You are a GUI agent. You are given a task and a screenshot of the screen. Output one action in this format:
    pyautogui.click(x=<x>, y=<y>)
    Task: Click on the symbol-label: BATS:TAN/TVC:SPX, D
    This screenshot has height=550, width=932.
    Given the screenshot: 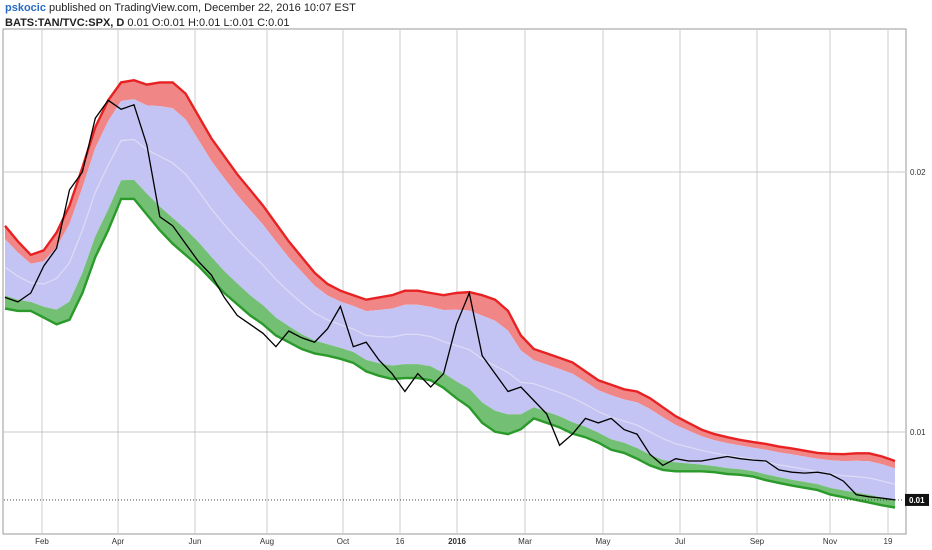 What is the action you would take?
    pyautogui.click(x=65, y=23)
    